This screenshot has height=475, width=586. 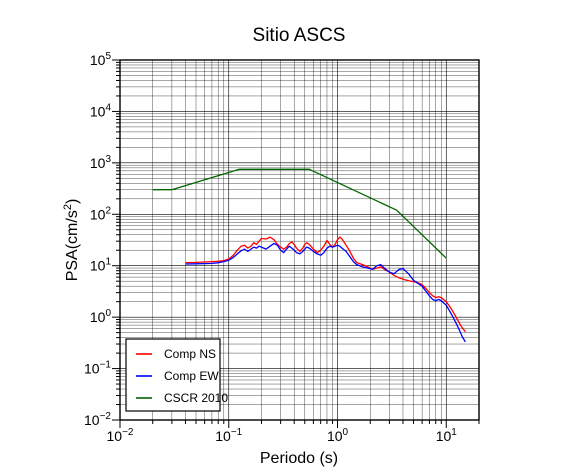 What do you see at coordinates (101, 316) in the screenshot?
I see `y-tick-label: 10⁰` at bounding box center [101, 316].